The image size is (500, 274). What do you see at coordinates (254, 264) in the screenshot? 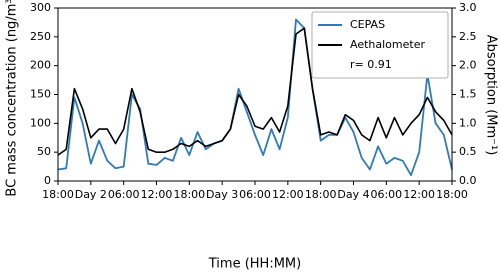
I see `x-axis-title: Time (HH:MM)` at bounding box center [254, 264].